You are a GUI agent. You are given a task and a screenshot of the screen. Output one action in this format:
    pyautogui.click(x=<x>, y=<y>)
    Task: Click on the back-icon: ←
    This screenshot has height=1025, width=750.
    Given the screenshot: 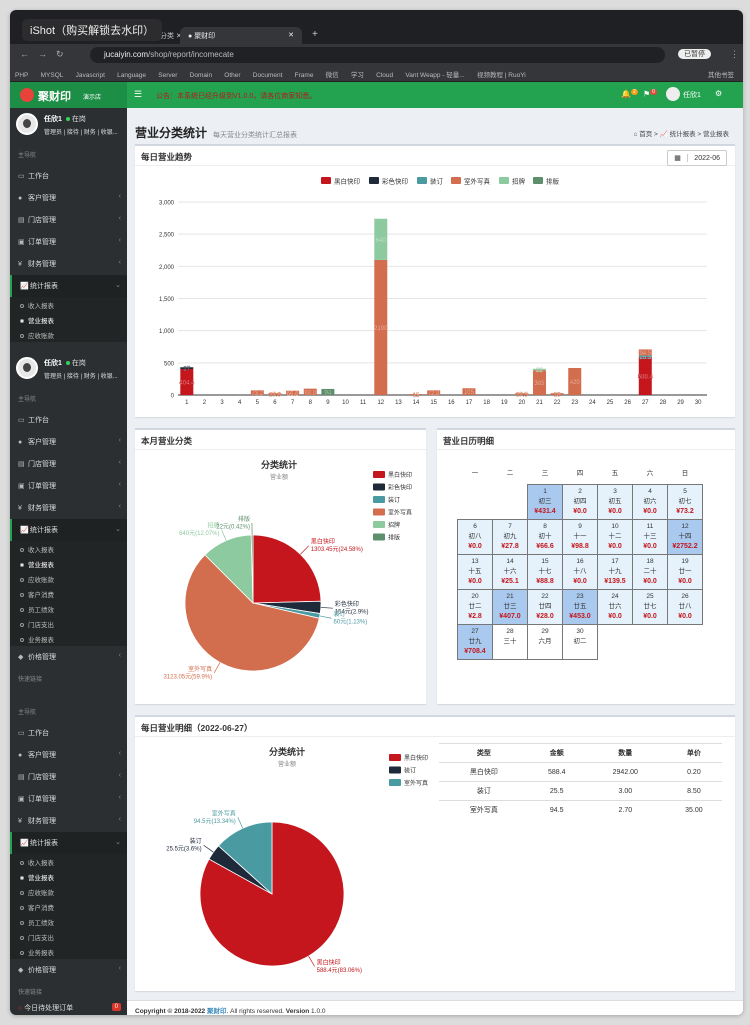 What is the action you would take?
    pyautogui.click(x=24, y=54)
    